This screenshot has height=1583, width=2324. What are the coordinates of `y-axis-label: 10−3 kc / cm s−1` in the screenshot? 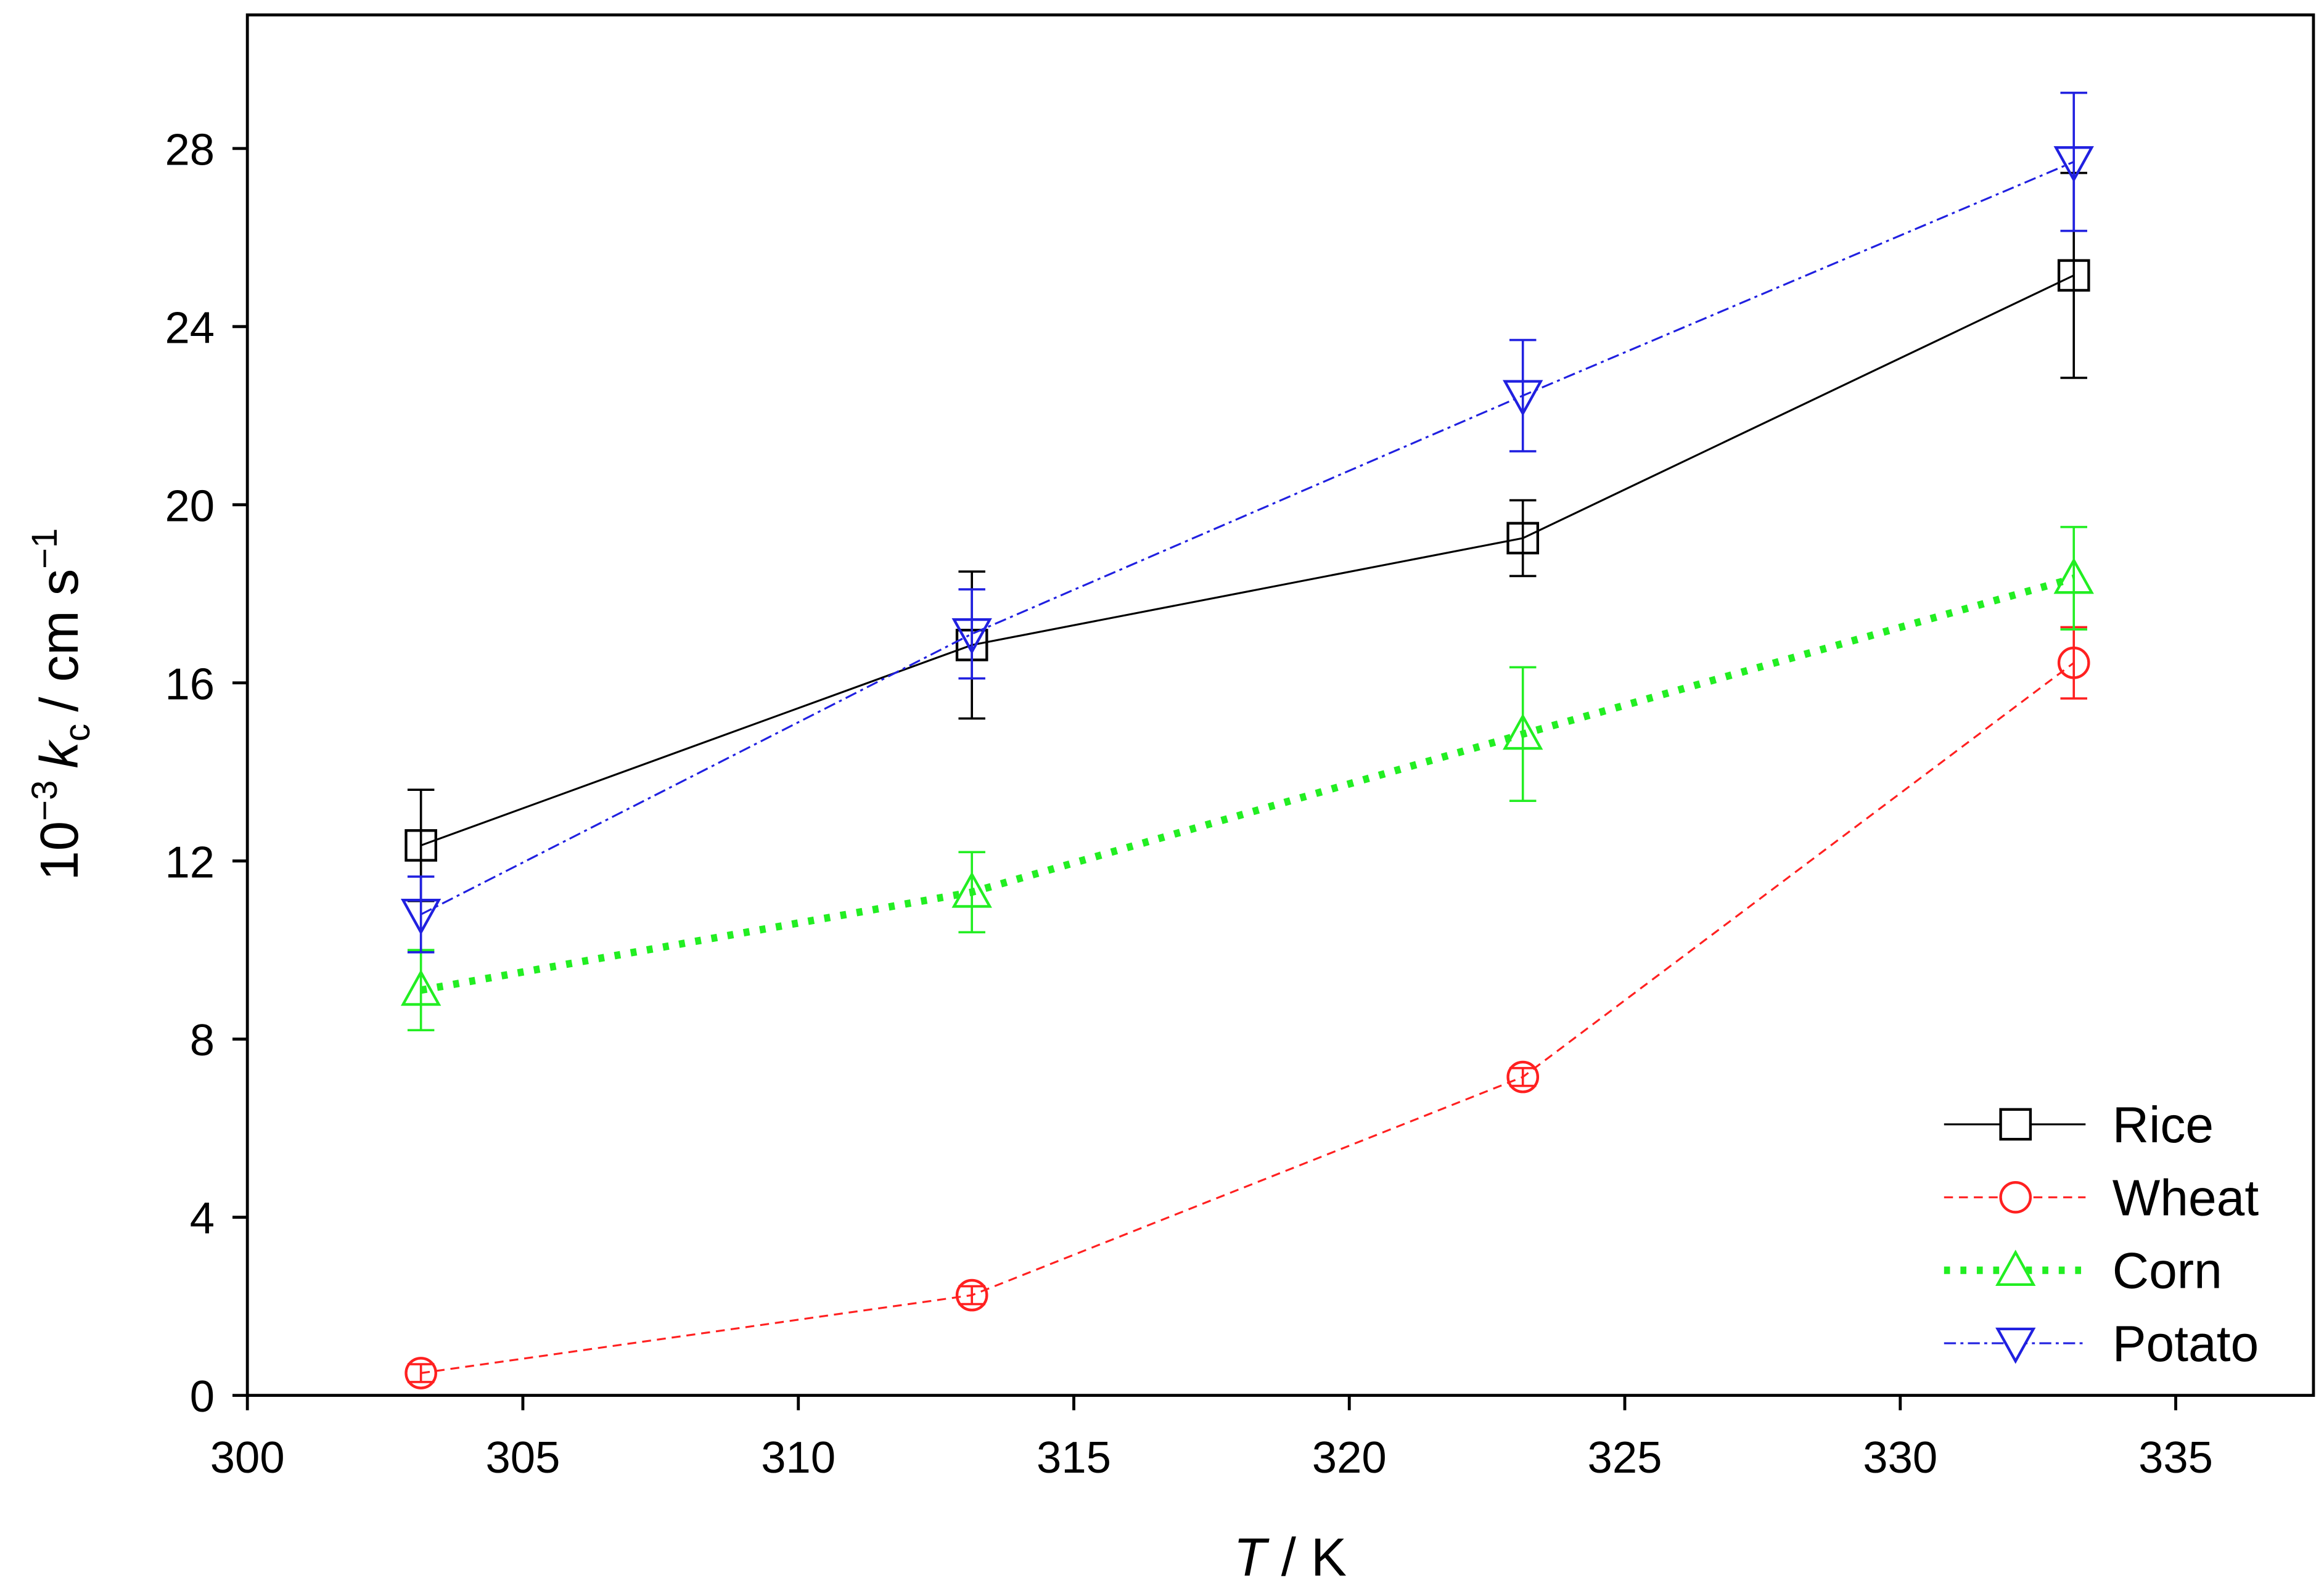 It's located at (61, 704).